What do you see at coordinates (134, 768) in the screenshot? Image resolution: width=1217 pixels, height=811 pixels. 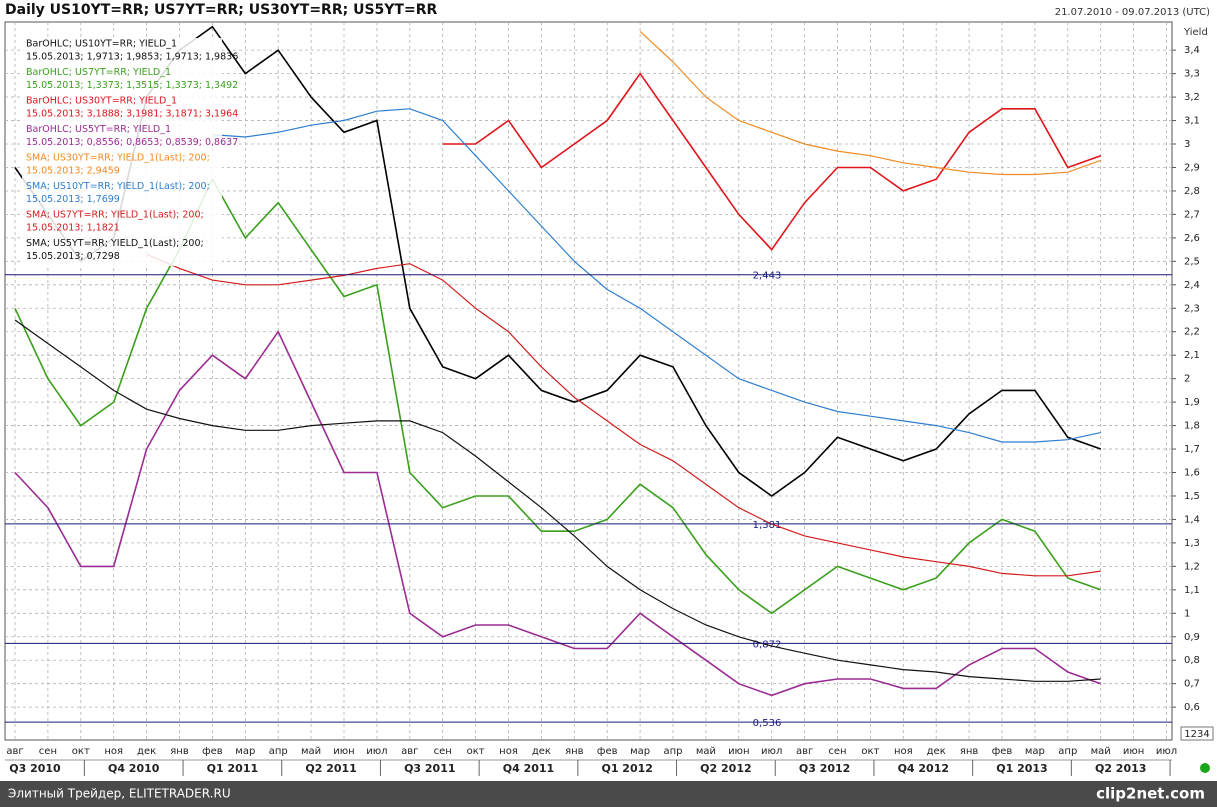 I see `quarter-label: Q4 2010` at bounding box center [134, 768].